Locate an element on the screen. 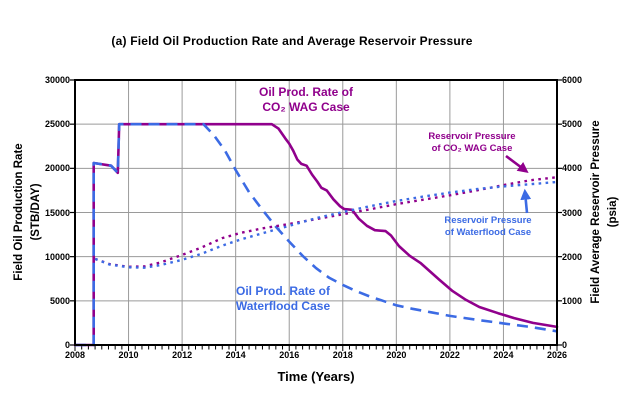 The height and width of the screenshot is (400, 640). annotation-waterflood-pressure-line1: Reservoir Pressure is located at coordinates (488, 220).